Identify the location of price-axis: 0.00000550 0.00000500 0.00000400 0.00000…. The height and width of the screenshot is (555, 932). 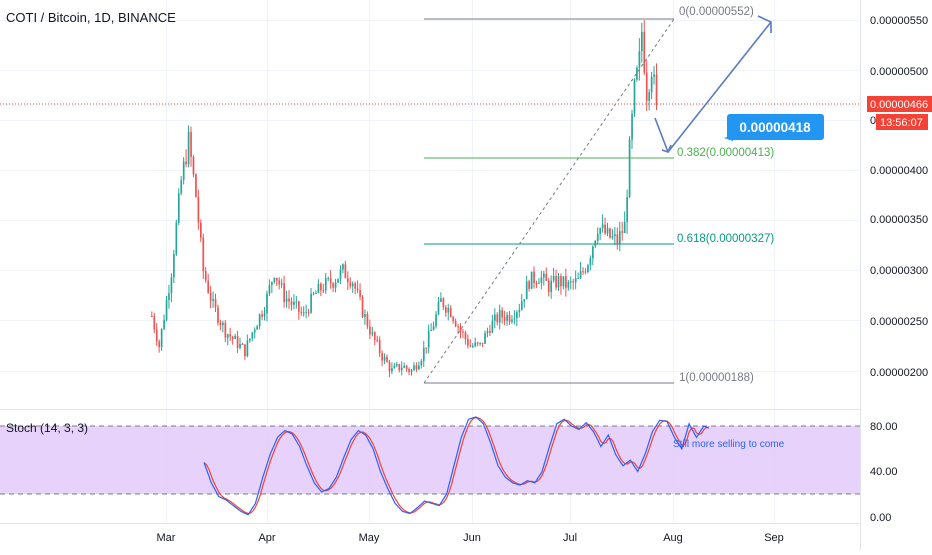
(899, 269).